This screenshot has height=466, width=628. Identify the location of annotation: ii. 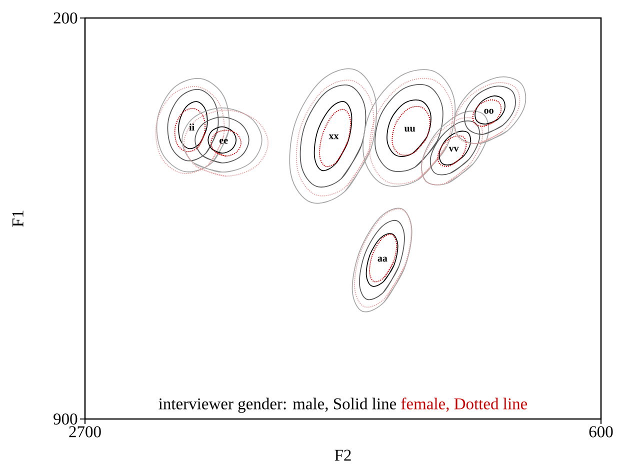
(191, 127).